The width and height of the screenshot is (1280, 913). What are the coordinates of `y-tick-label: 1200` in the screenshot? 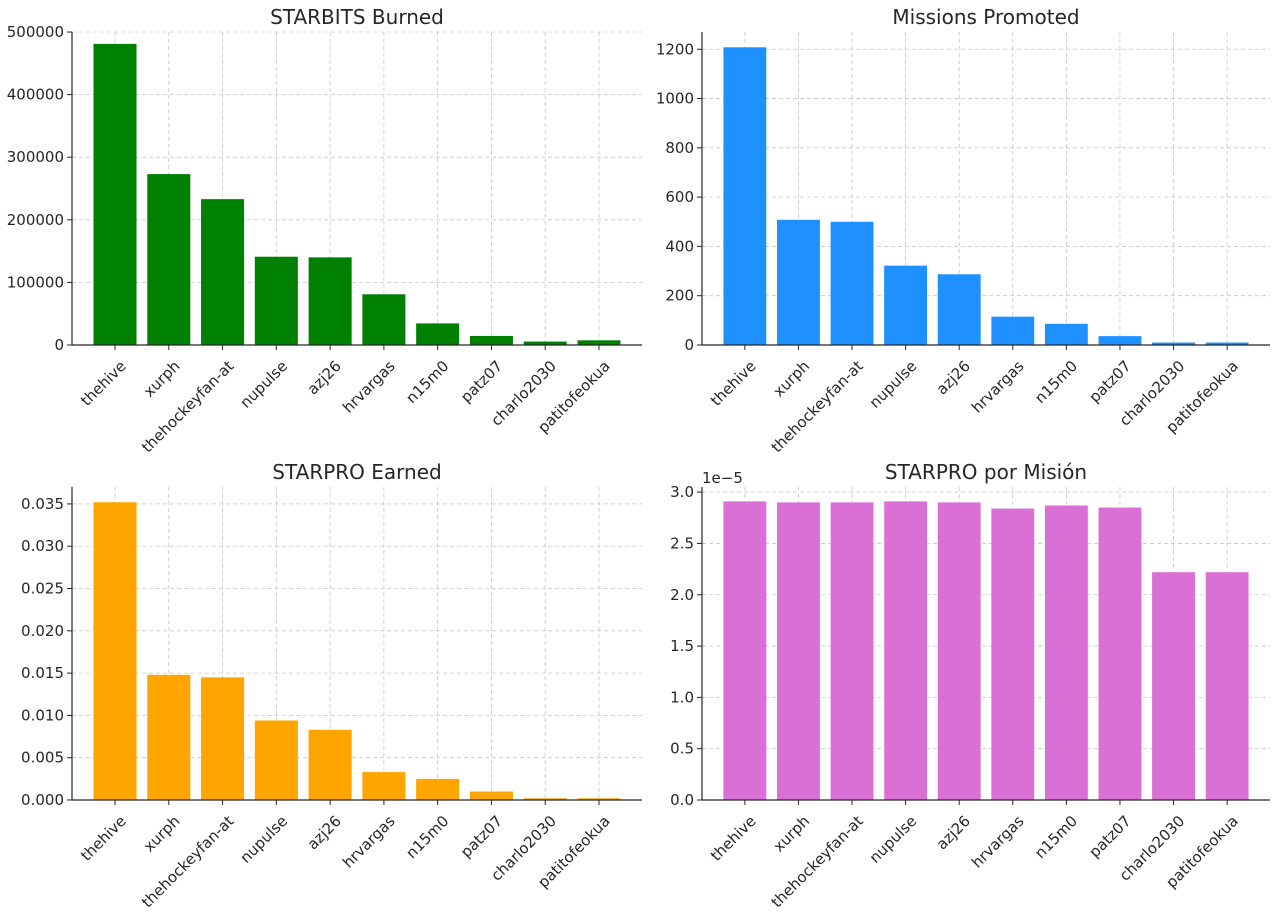 It's located at (675, 49).